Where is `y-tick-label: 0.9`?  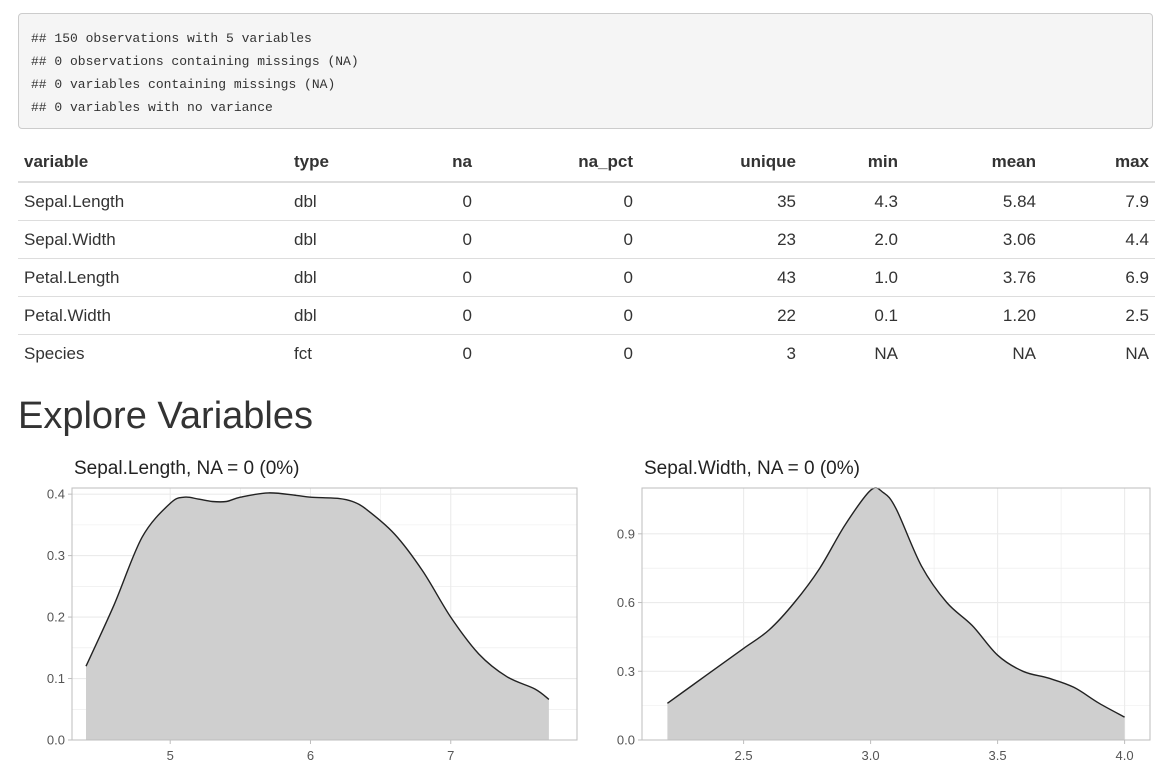 y-tick-label: 0.9 is located at coordinates (626, 533).